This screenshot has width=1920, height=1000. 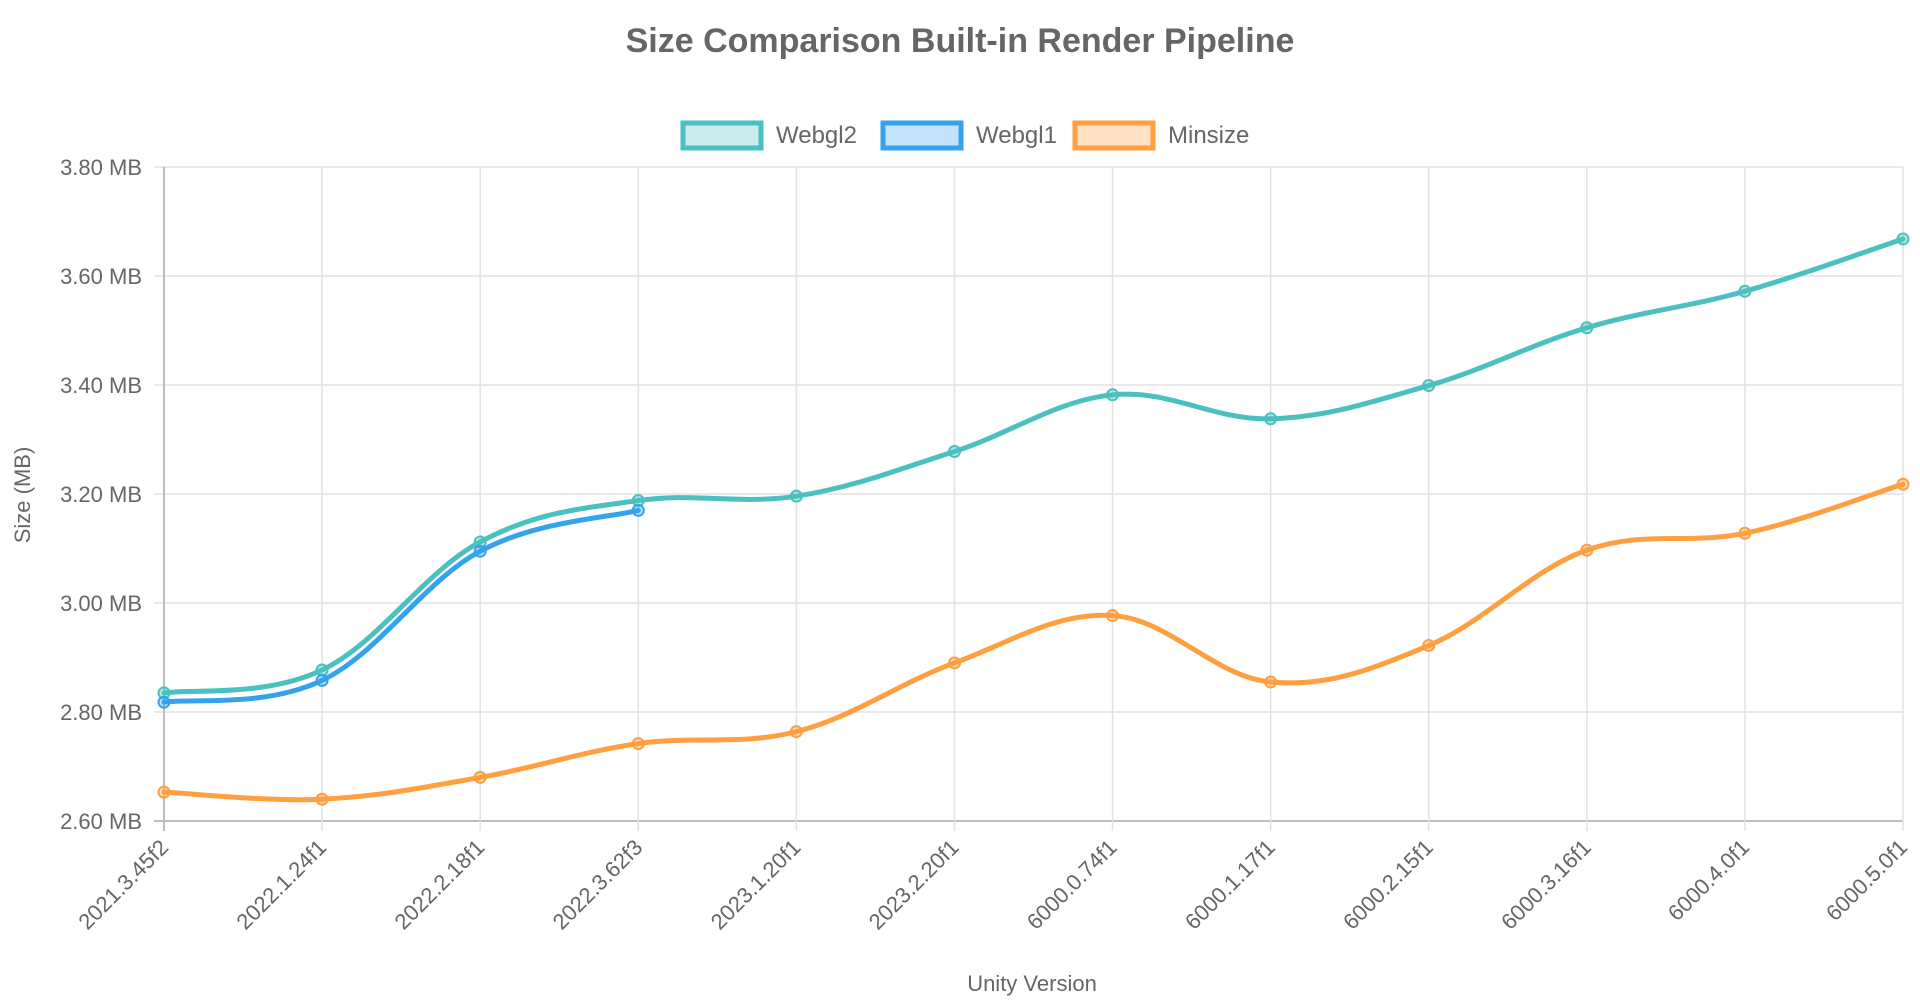 I want to click on x-tick-label: 6000.1.17f1, so click(x=1230, y=885).